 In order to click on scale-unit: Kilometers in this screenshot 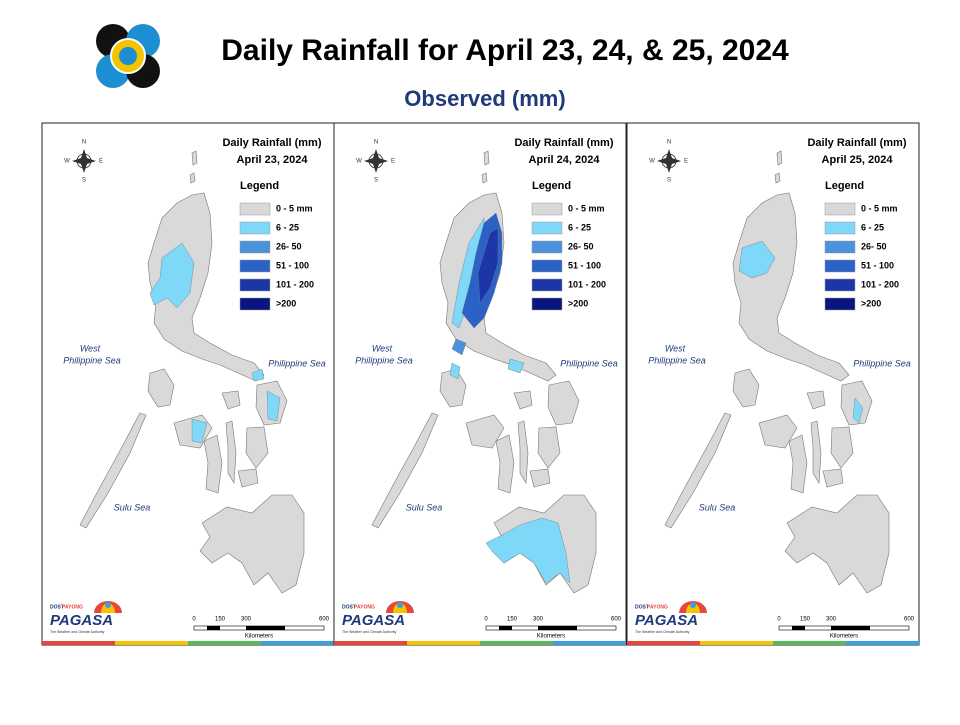, I will do `click(551, 637)`.